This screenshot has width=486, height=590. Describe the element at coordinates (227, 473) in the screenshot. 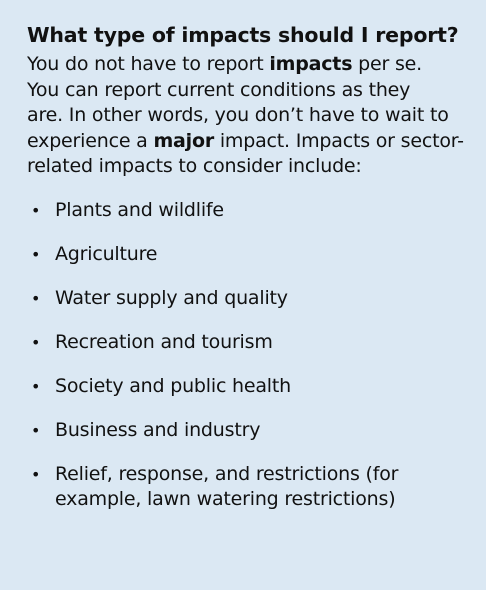

I see `list-item-label: Relief, response, and restrictions (for` at that location.